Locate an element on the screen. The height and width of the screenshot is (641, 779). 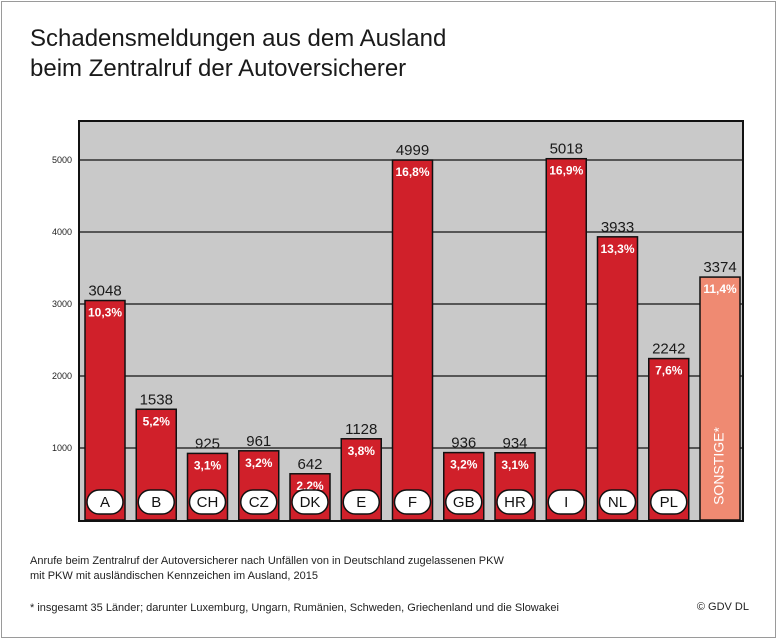
category-label: PL is located at coordinates (669, 502).